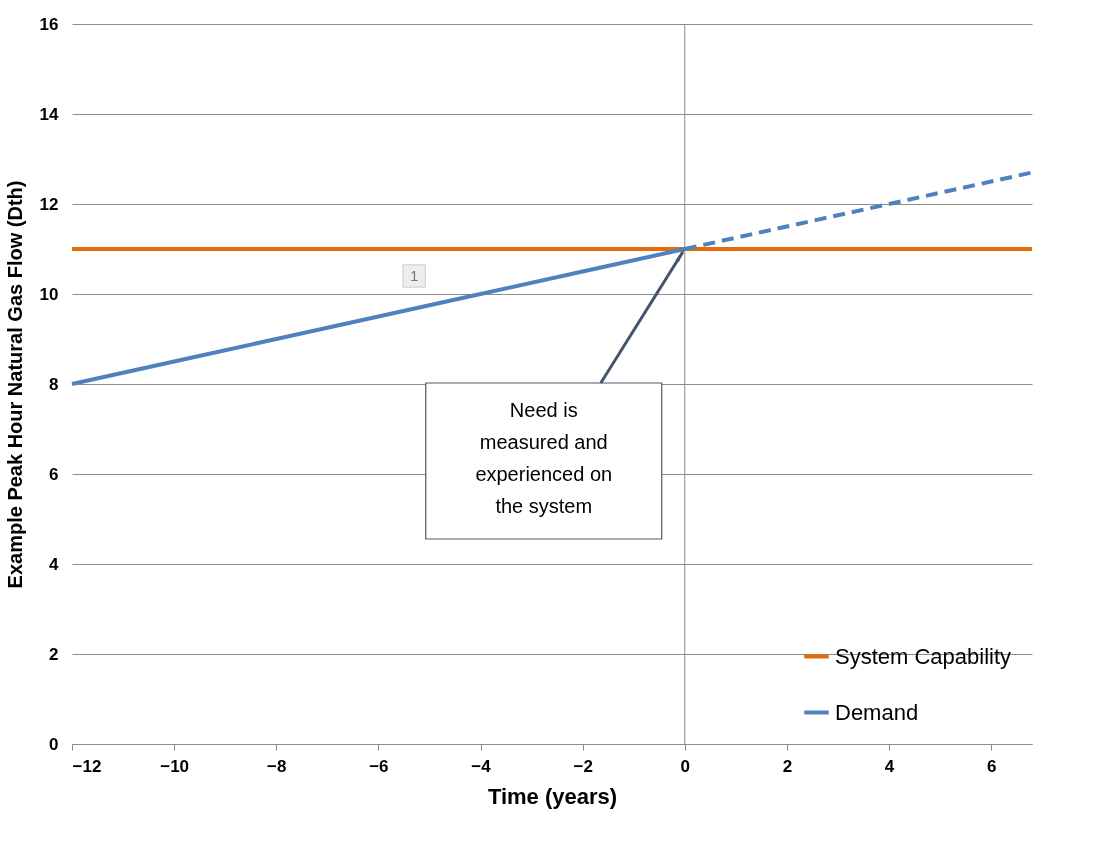  I want to click on x-tick-label: 2, so click(787, 766).